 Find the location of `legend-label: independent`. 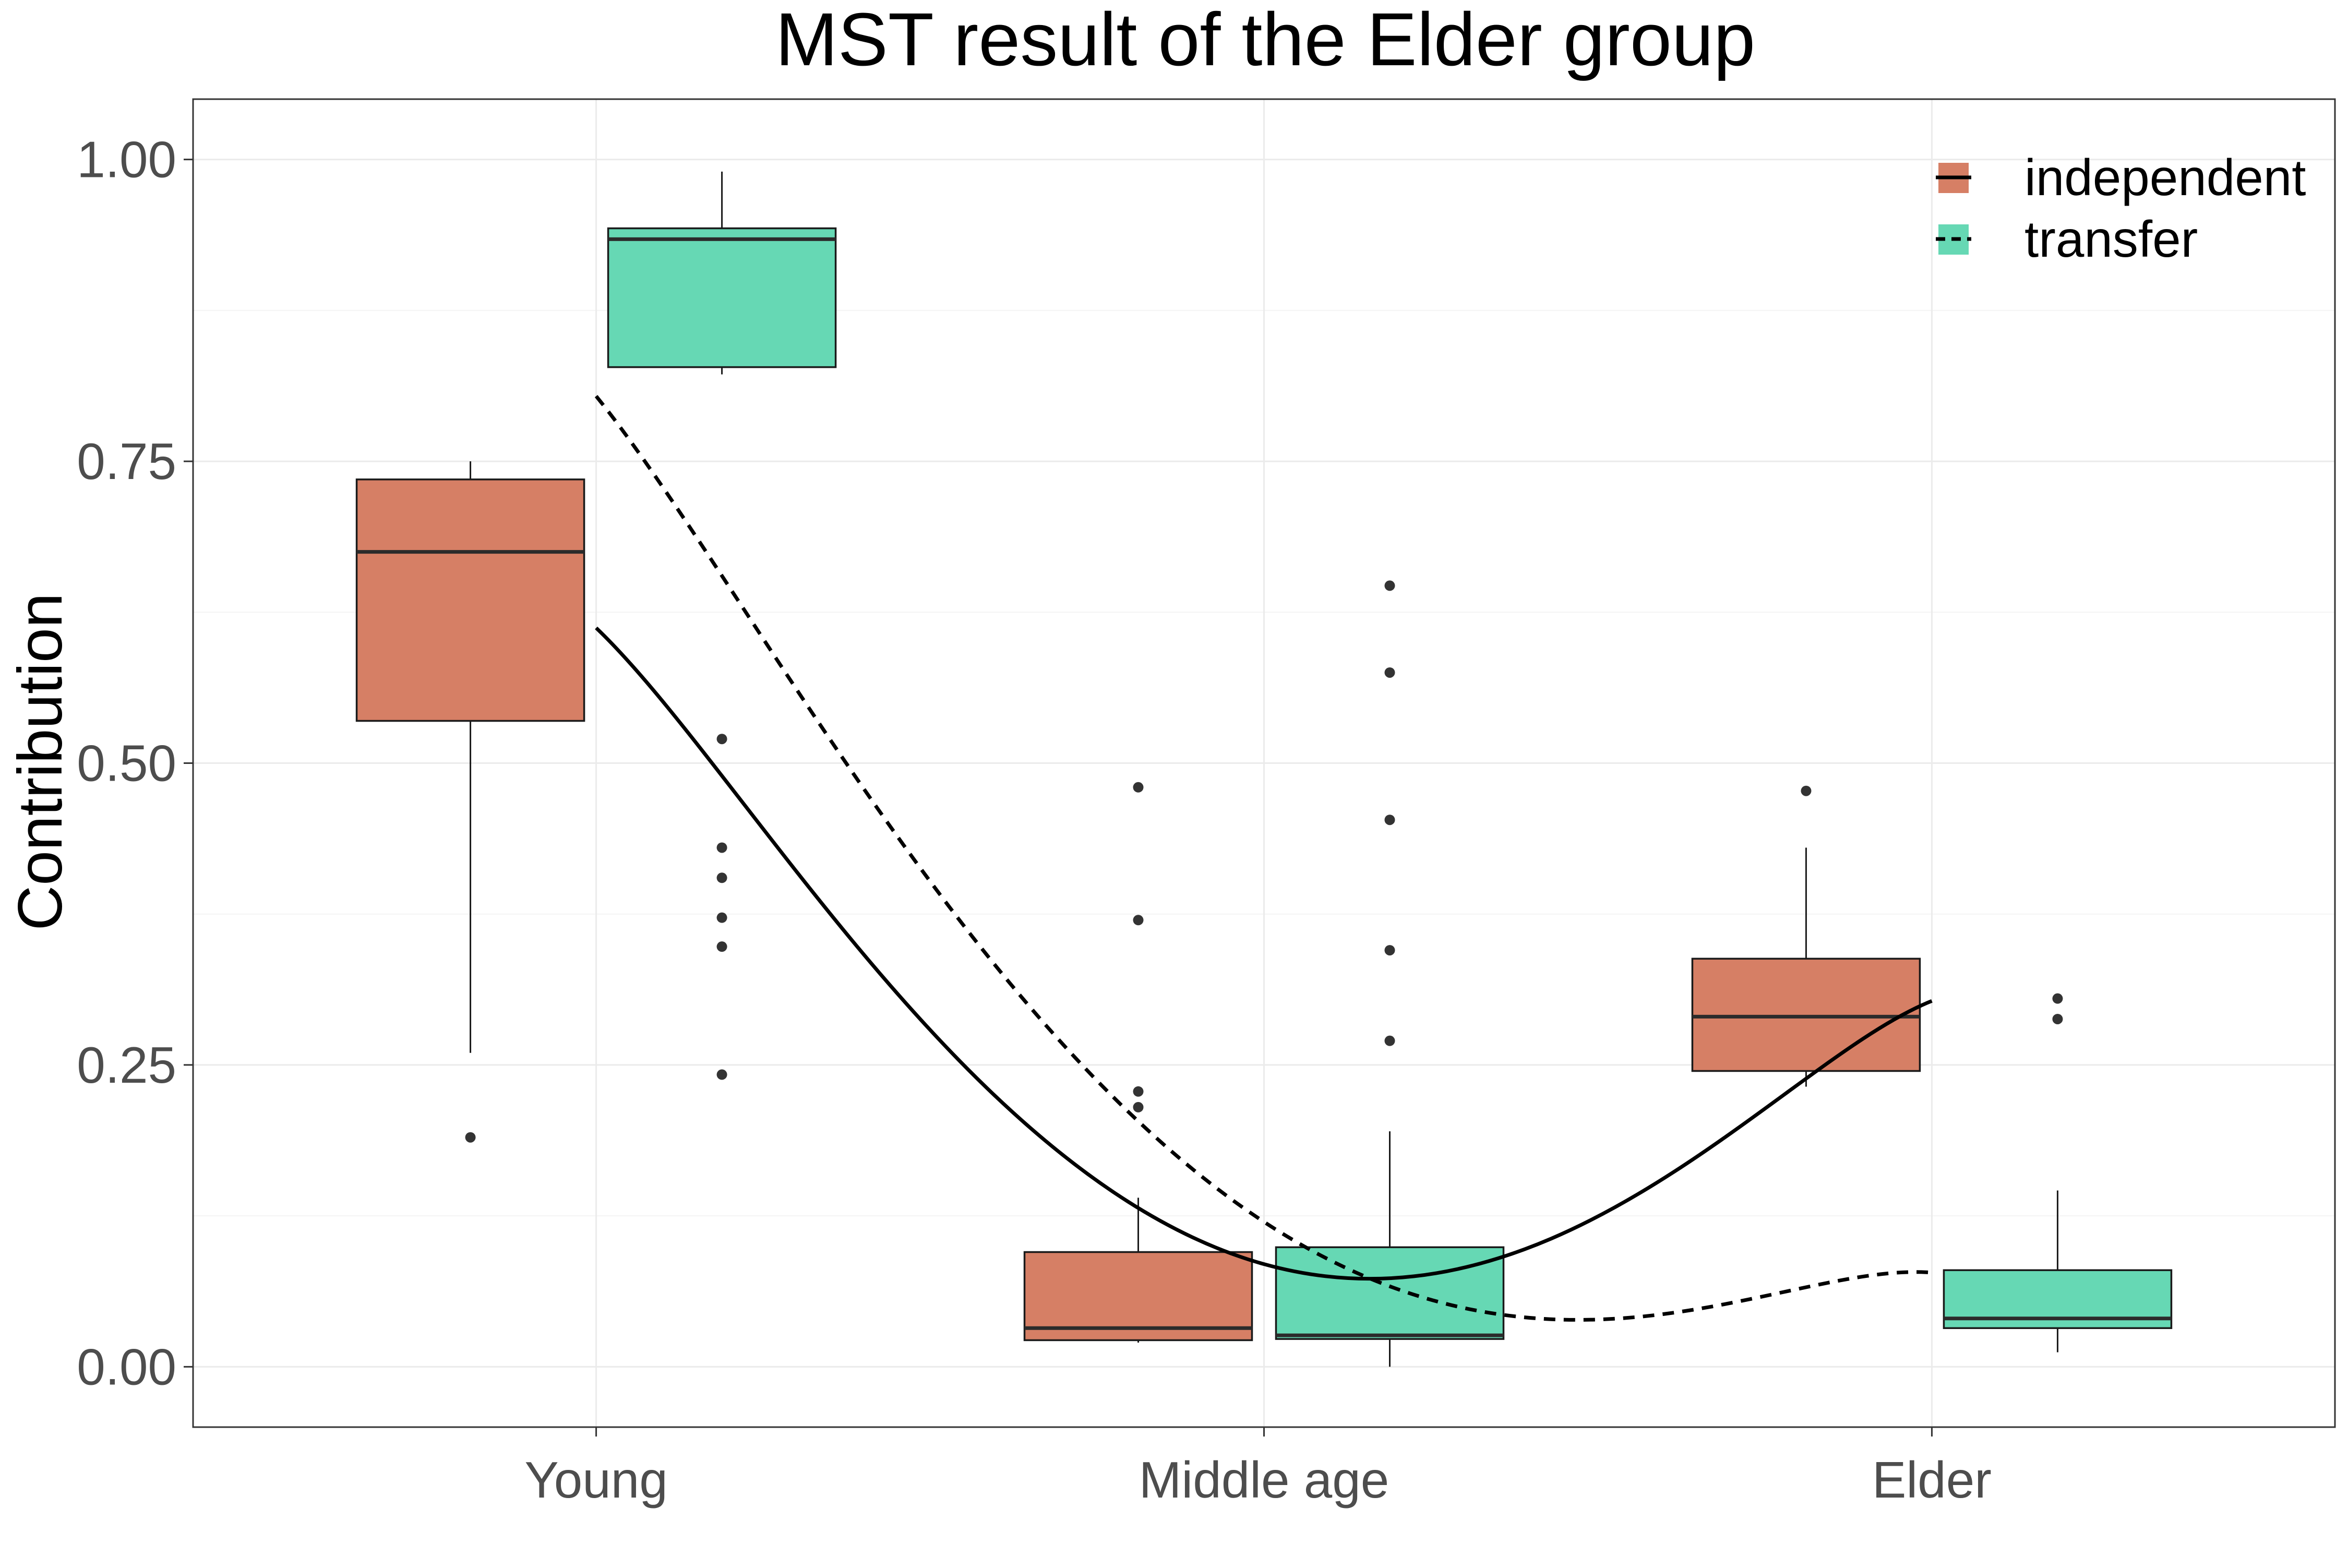

legend-label: independent is located at coordinates (2165, 177).